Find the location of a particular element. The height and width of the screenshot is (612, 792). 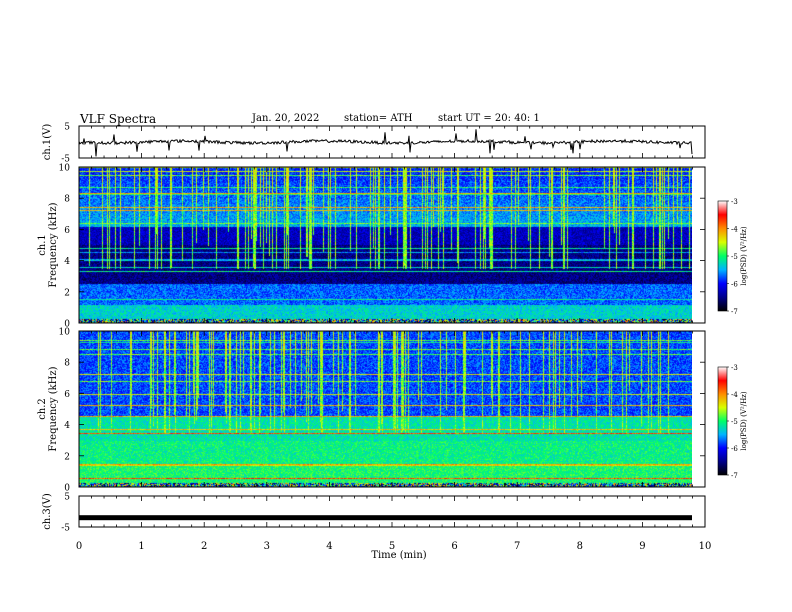

x-tick-label: 1 is located at coordinates (141, 546).